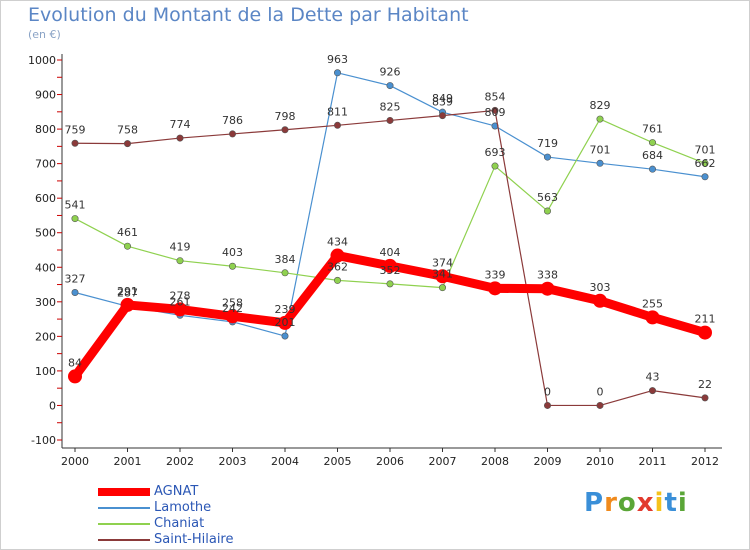 The height and width of the screenshot is (550, 750). Describe the element at coordinates (594, 503) in the screenshot. I see `logo-letter: P` at that location.